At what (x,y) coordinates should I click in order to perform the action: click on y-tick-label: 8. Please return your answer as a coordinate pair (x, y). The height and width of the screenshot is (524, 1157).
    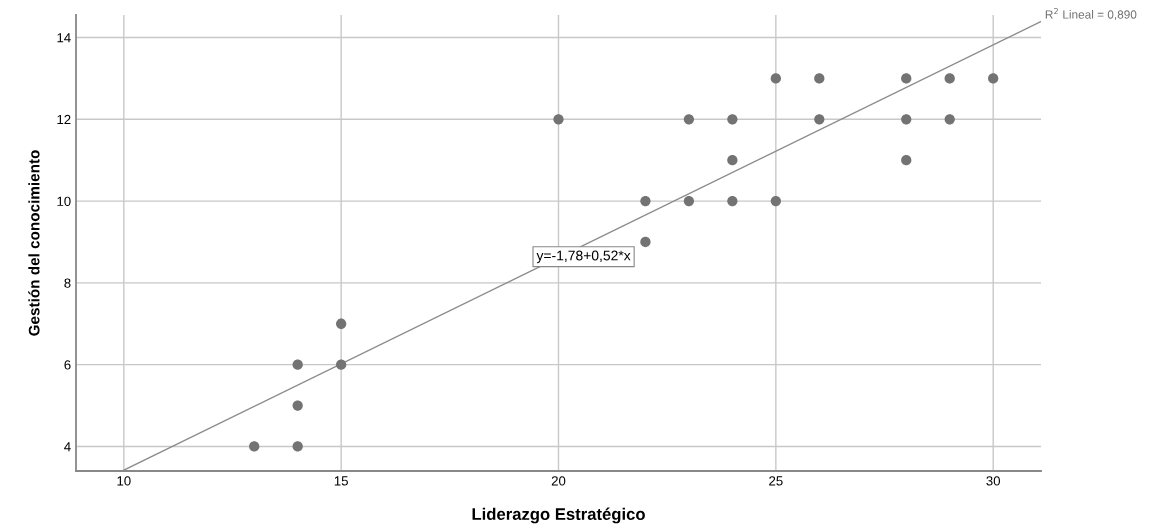
    Looking at the image, I should click on (67, 283).